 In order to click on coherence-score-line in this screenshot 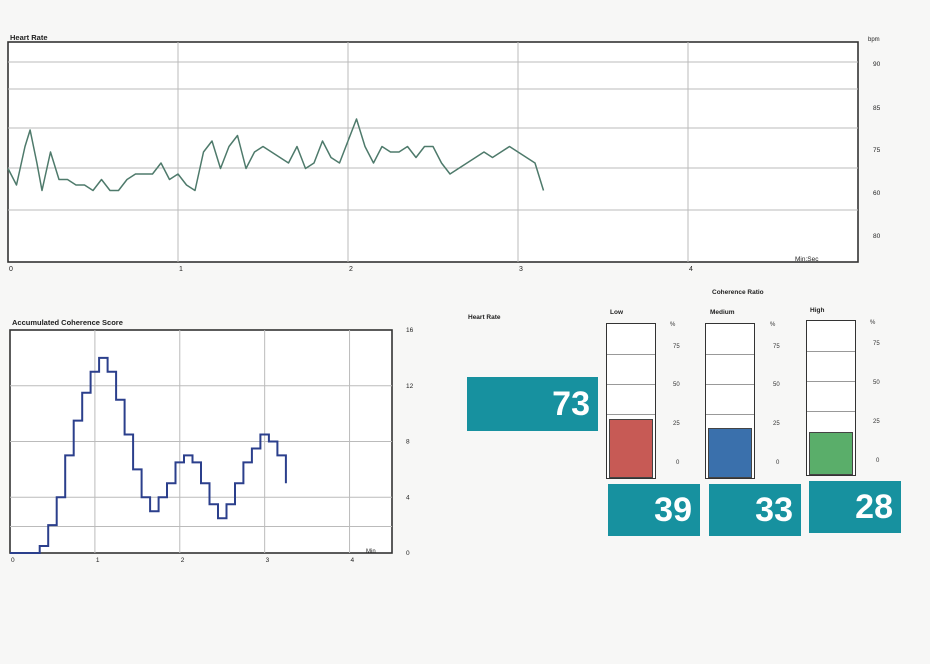, I will do `click(148, 455)`.